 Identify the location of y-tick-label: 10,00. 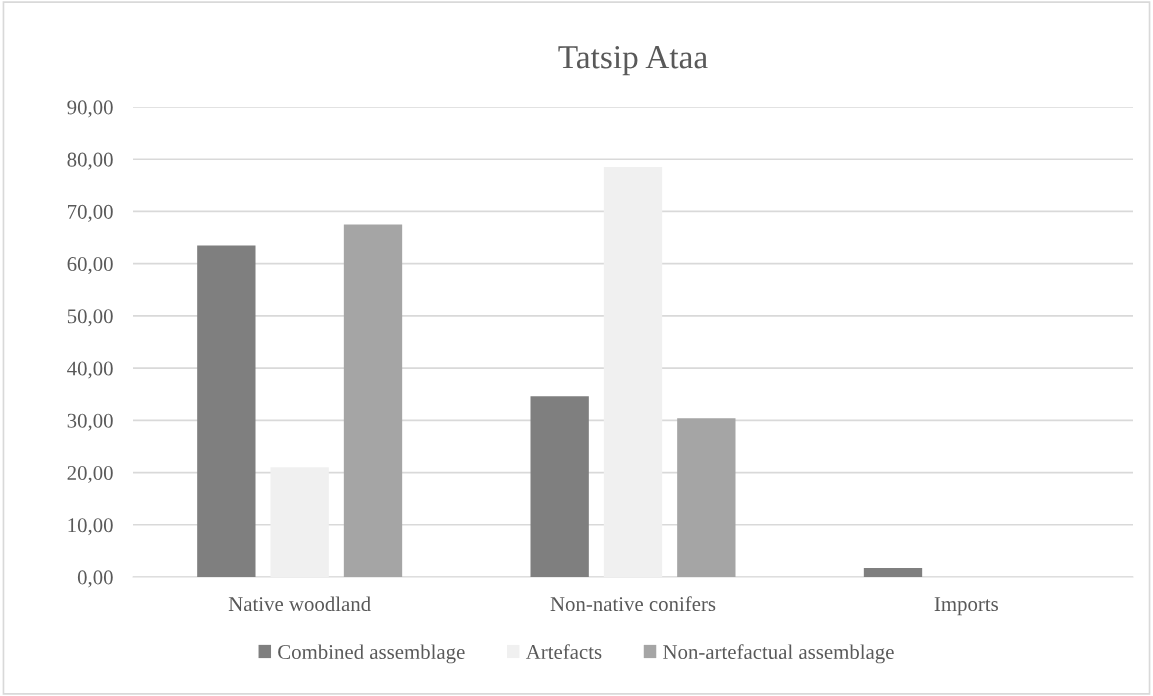
(90, 527).